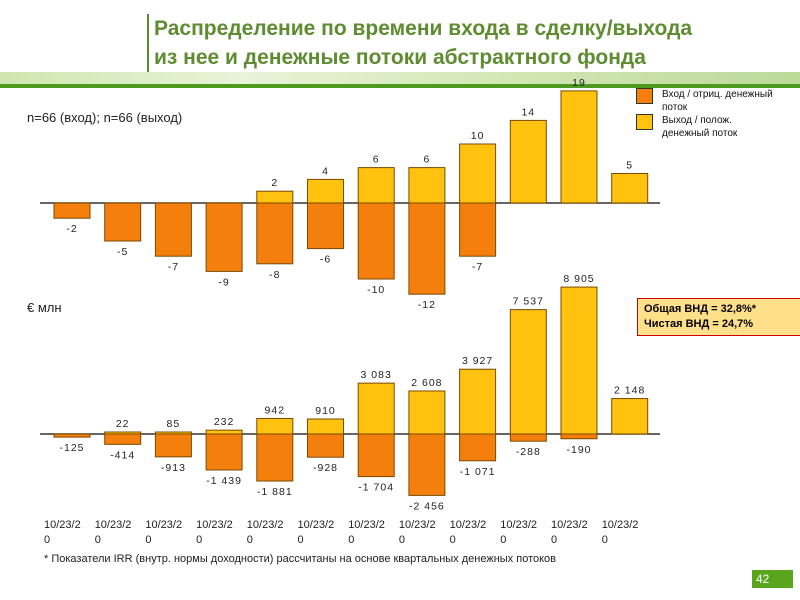 The height and width of the screenshot is (600, 800). Describe the element at coordinates (578, 450) in the screenshot. I see `data-label: -190` at that location.